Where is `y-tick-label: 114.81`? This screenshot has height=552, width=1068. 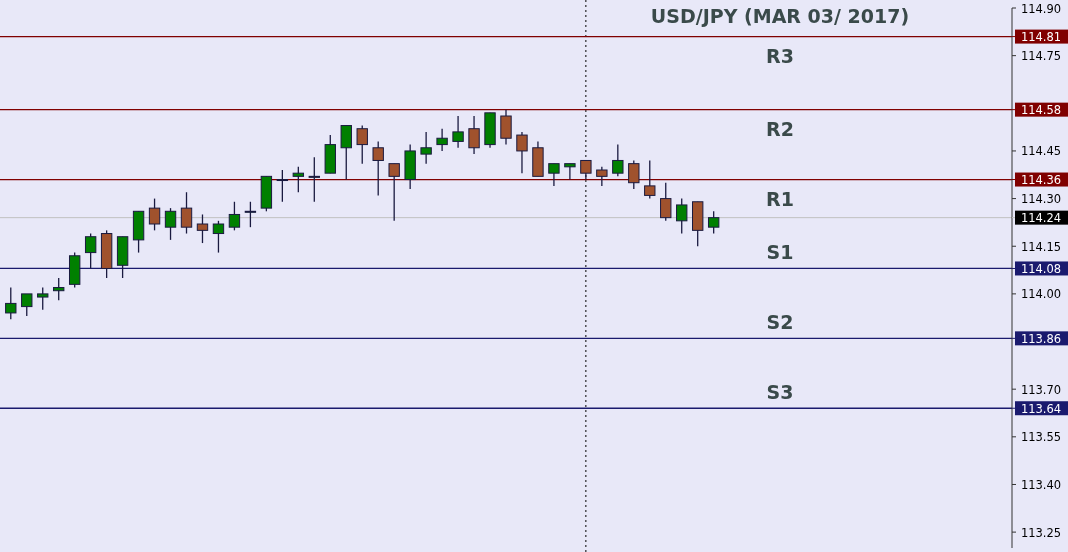 y-tick-label: 114.81 is located at coordinates (1041, 37).